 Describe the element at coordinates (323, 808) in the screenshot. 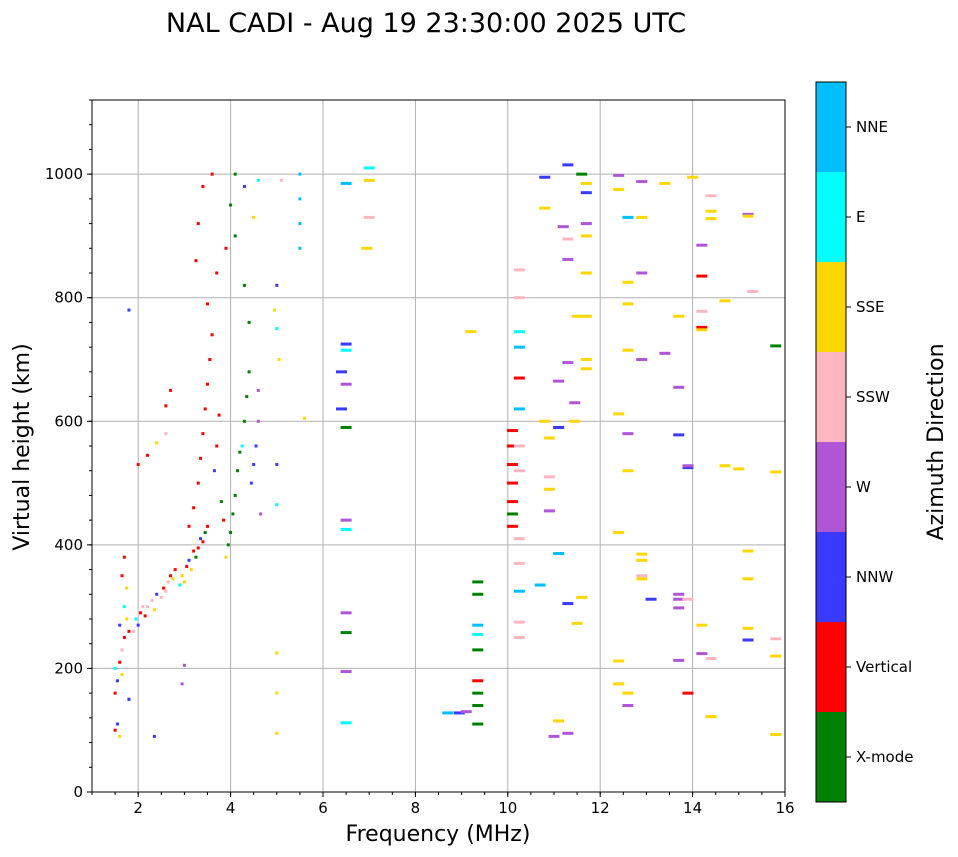

I see `x-tick-label: 6` at that location.